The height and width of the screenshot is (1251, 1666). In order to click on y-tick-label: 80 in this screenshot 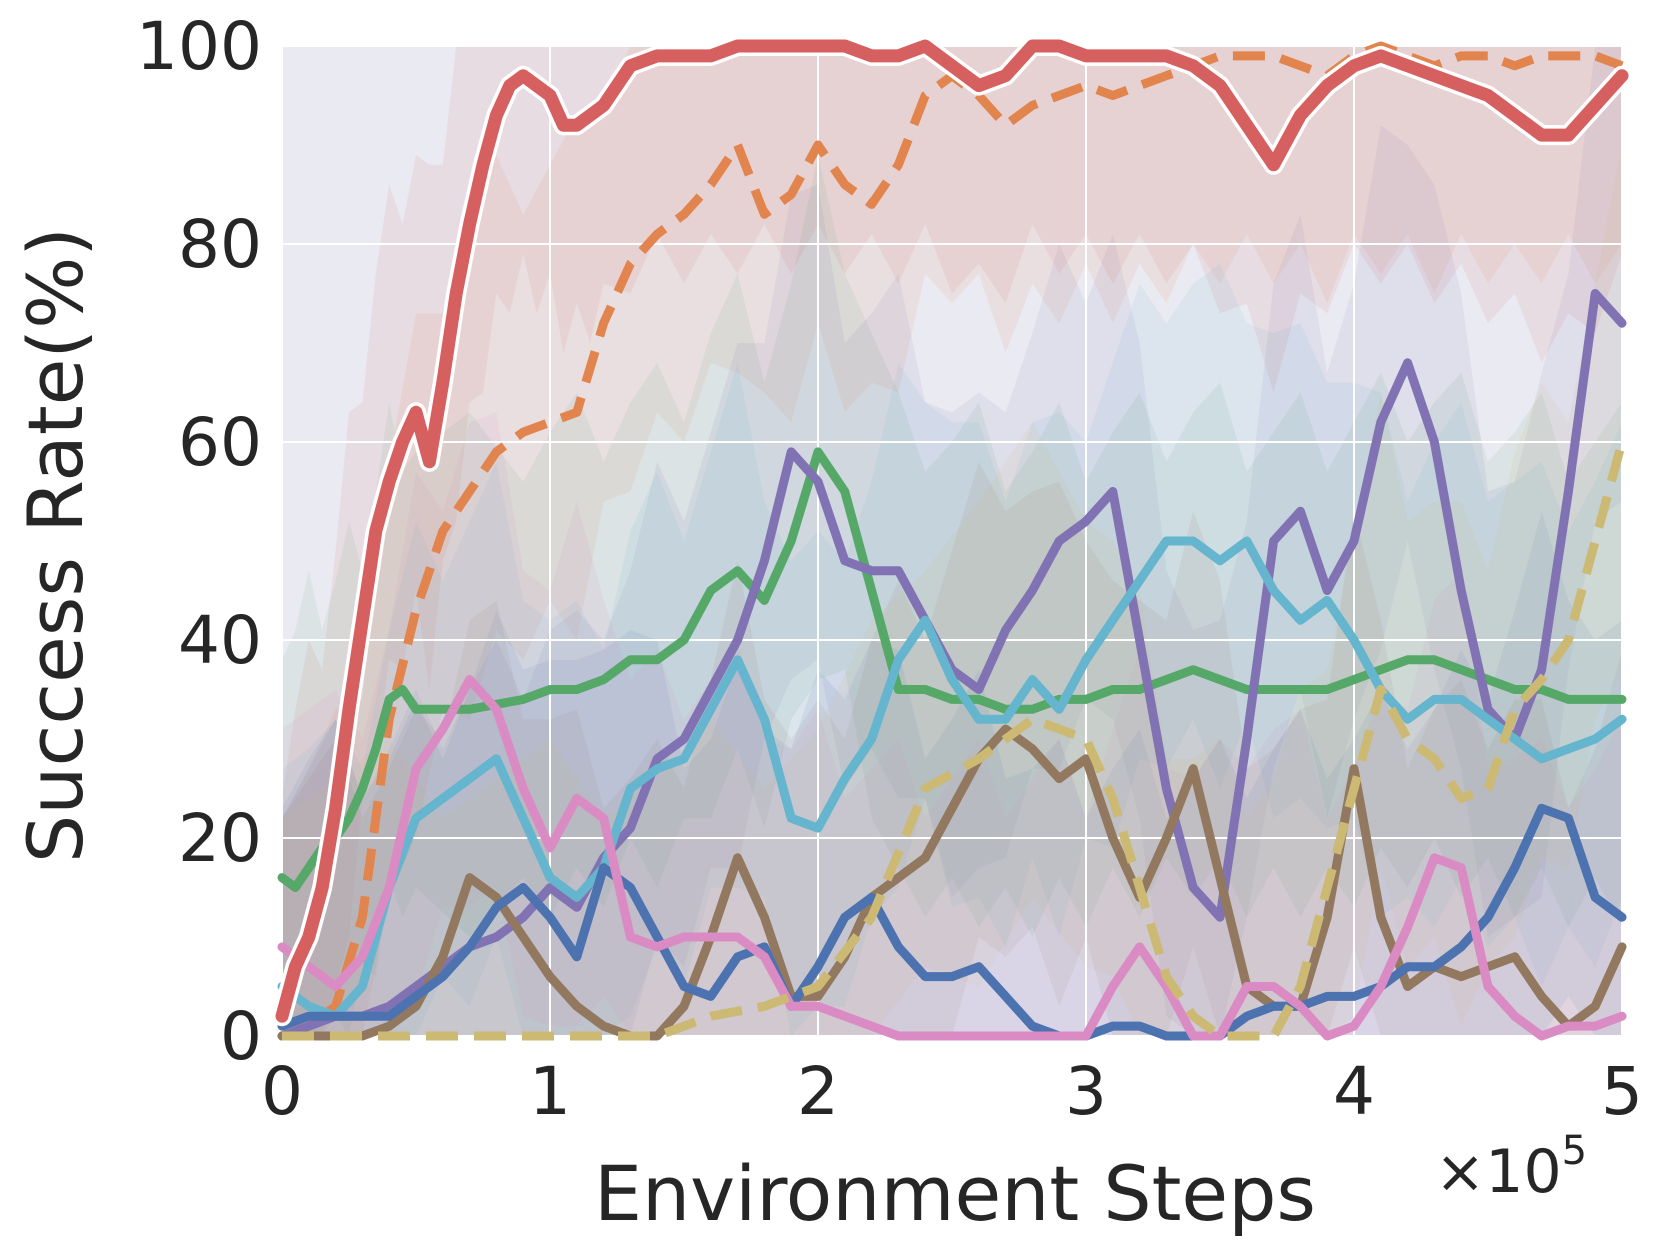, I will do `click(220, 244)`.